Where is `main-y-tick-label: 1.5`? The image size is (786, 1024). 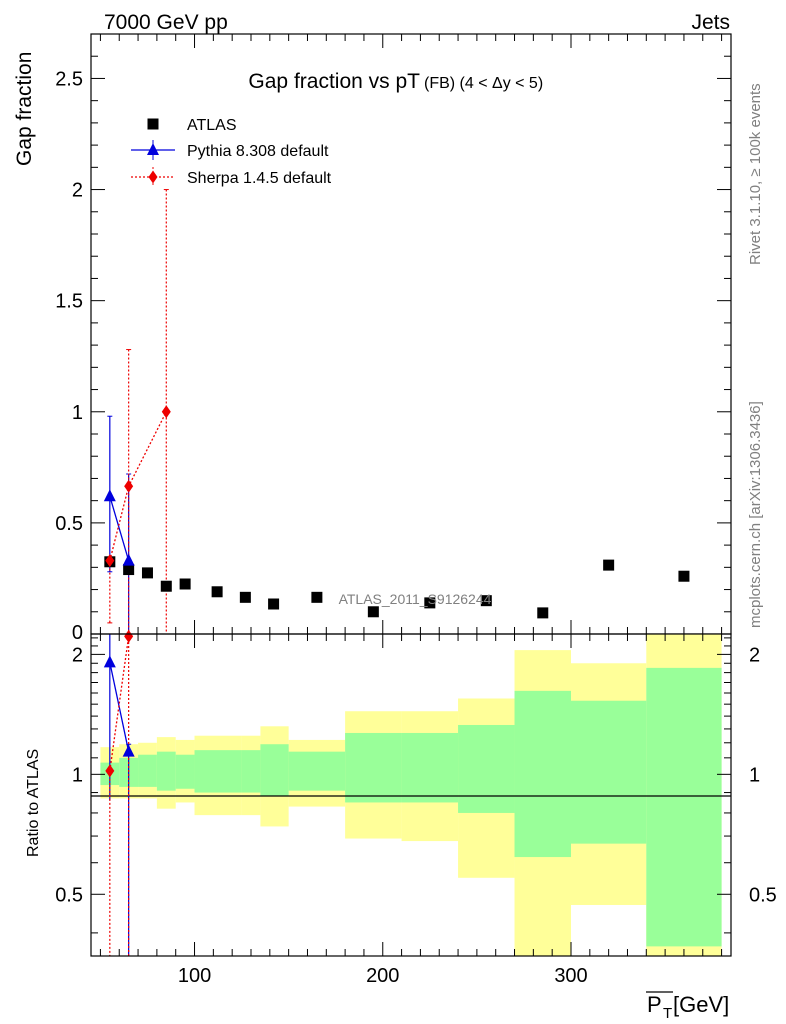 main-y-tick-label: 1.5 is located at coordinates (69, 302).